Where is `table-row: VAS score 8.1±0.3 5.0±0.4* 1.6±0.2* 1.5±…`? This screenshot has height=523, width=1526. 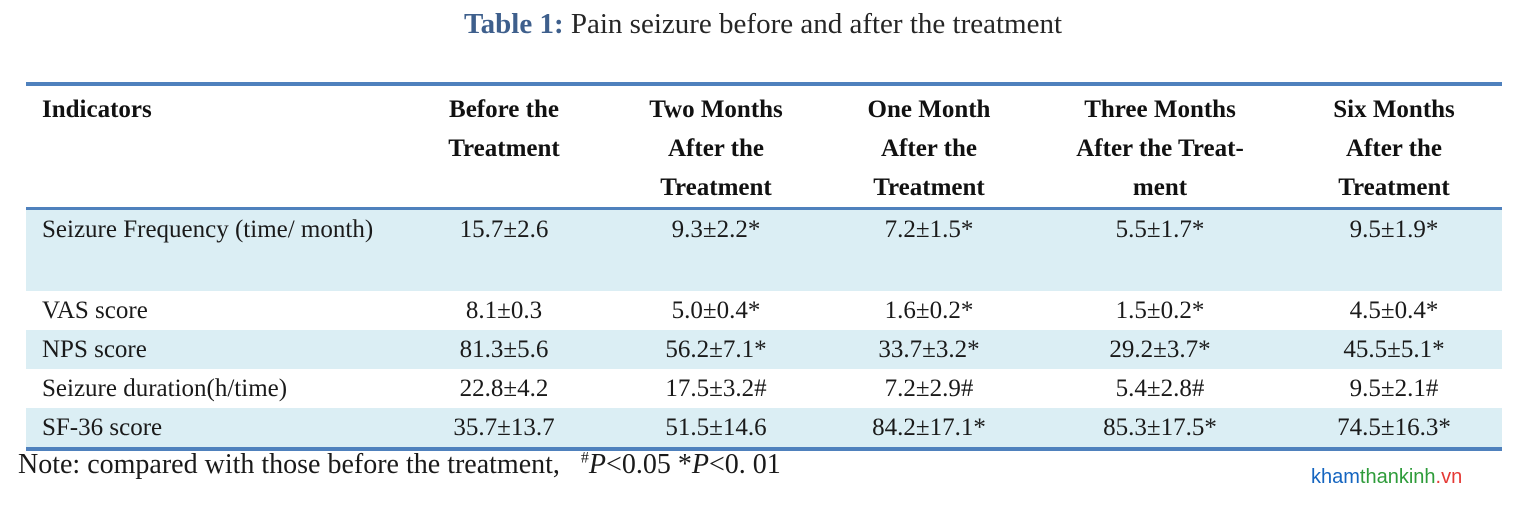
table-row: VAS score 8.1±0.3 5.0±0.4* 1.6±0.2* 1.5±… is located at coordinates (764, 310).